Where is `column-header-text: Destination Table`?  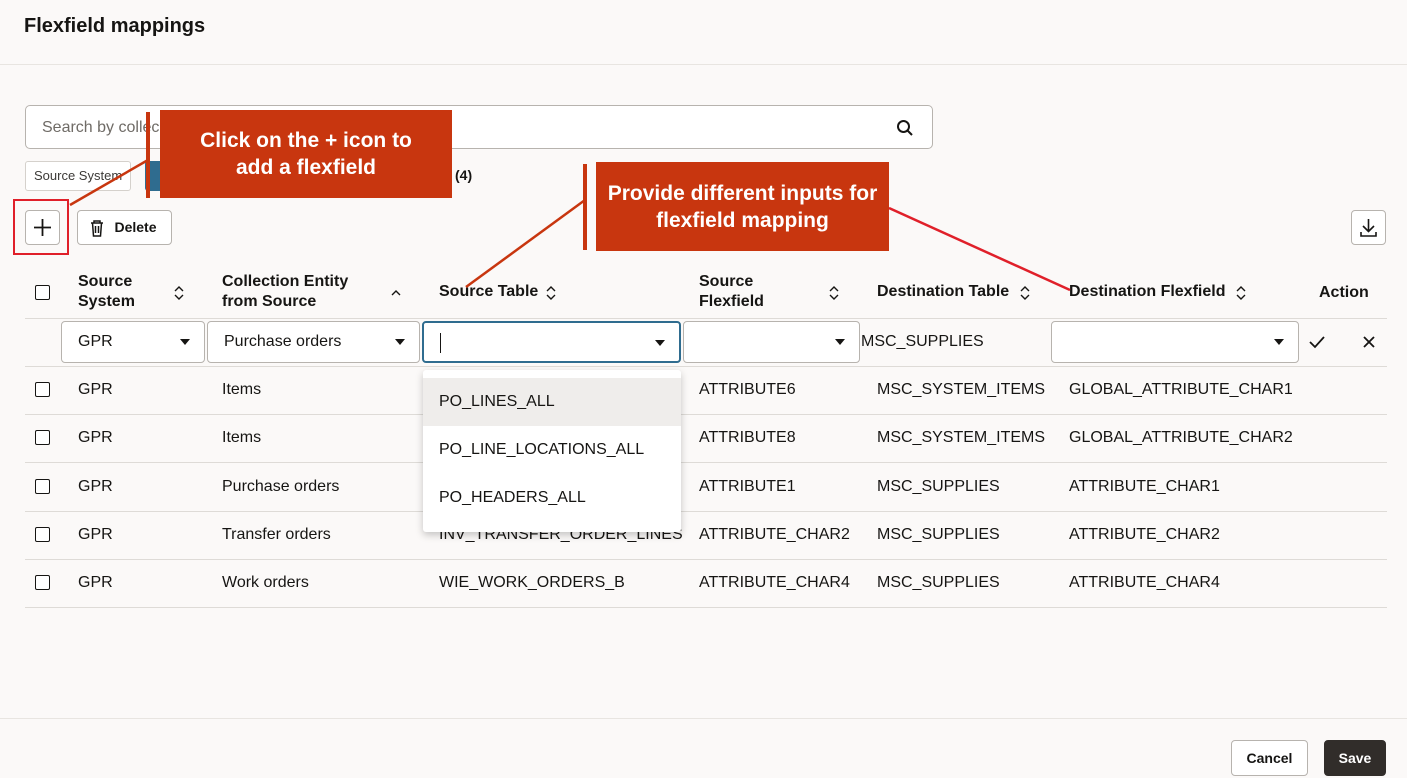
column-header-text: Destination Table is located at coordinates (943, 291).